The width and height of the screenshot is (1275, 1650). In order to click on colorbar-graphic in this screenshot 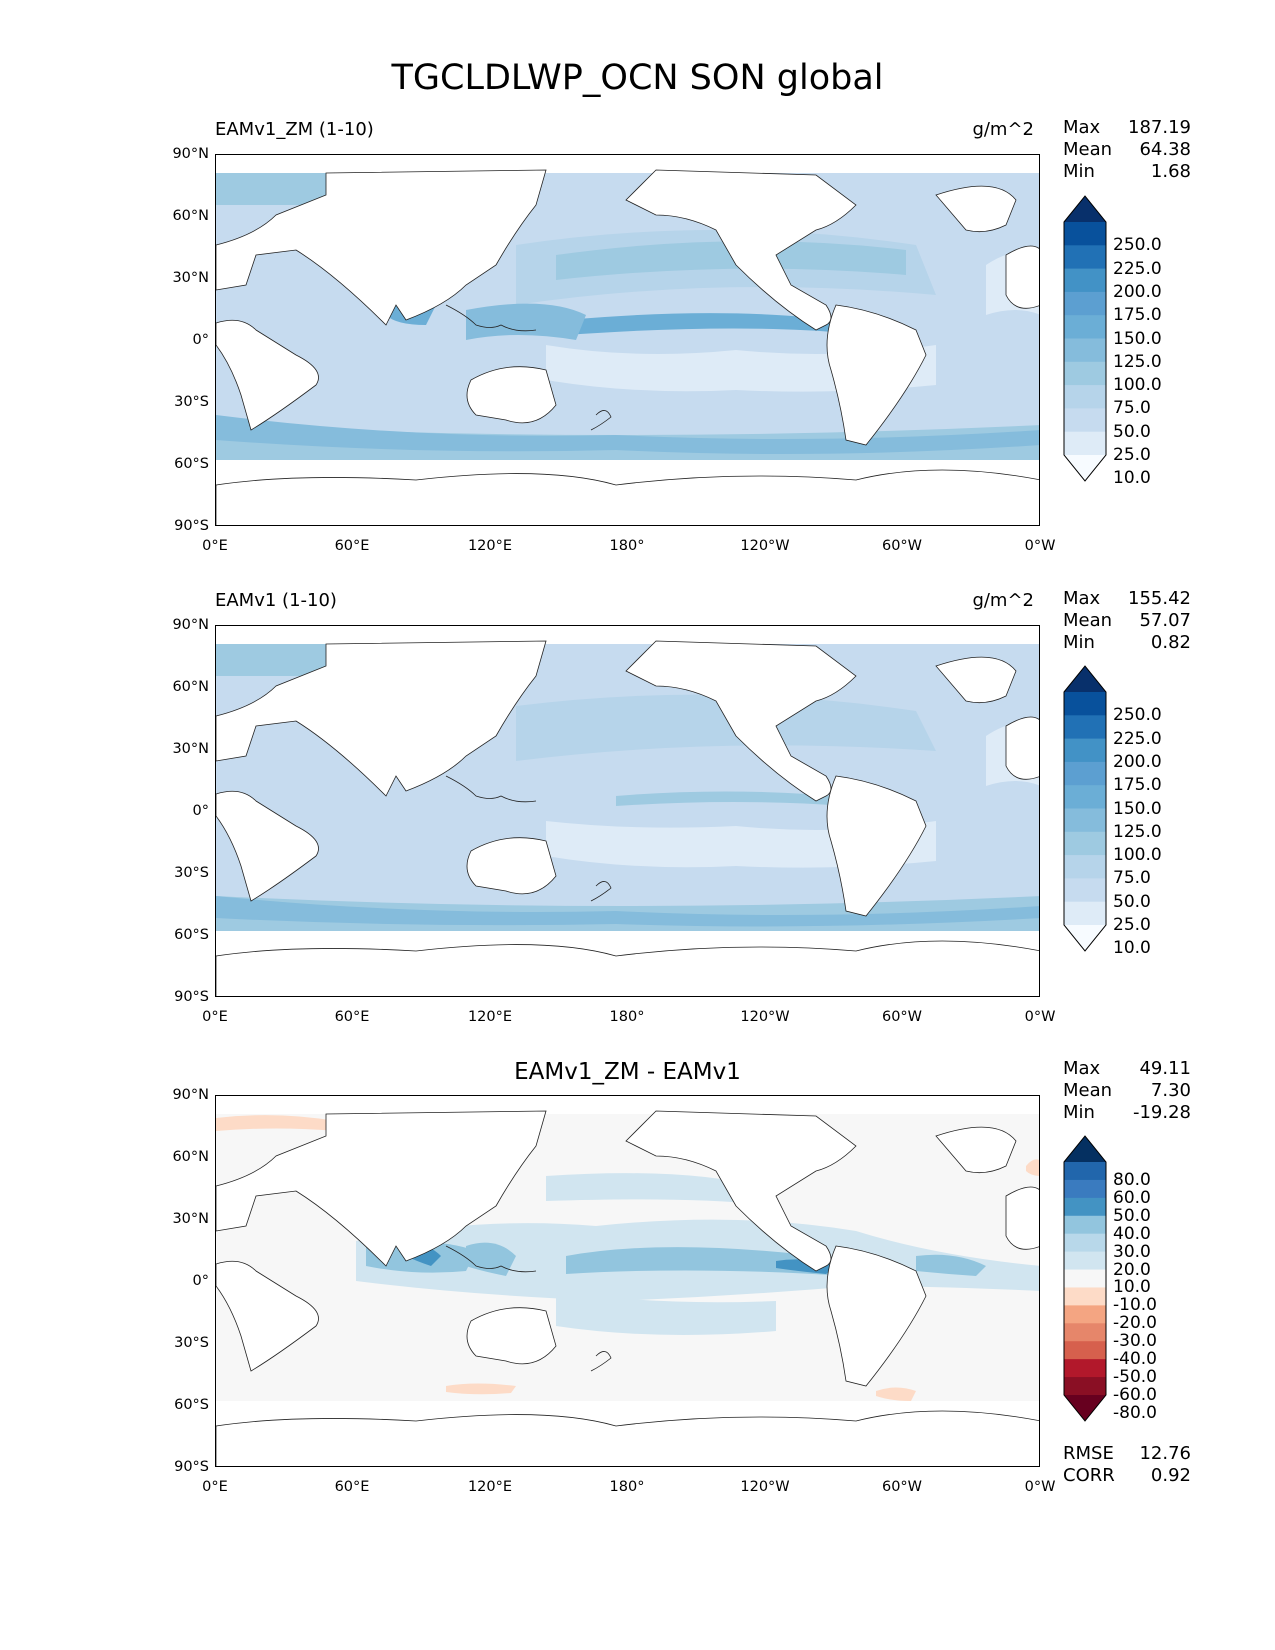, I will do `click(1085, 808)`.